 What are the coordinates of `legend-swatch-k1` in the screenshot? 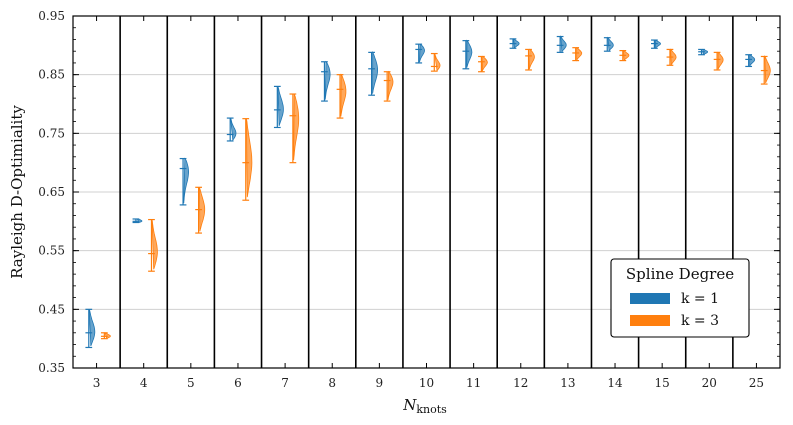 It's located at (650, 298).